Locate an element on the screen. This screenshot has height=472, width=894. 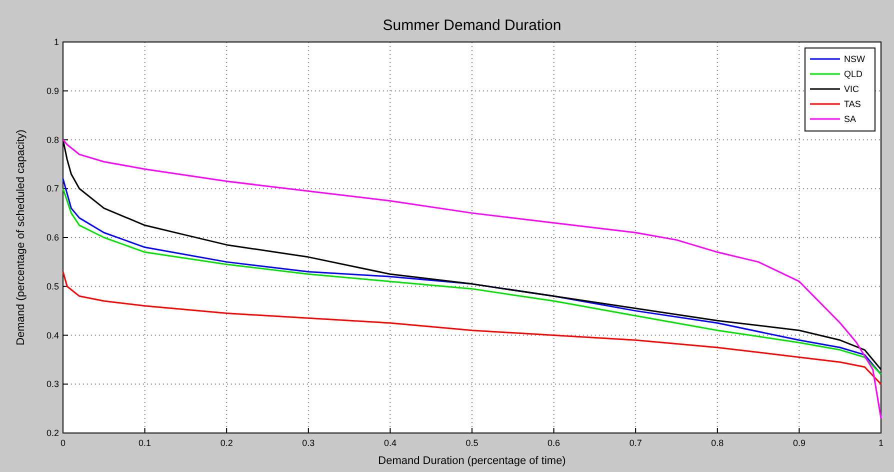
x-tick-label: 0.7 is located at coordinates (635, 443).